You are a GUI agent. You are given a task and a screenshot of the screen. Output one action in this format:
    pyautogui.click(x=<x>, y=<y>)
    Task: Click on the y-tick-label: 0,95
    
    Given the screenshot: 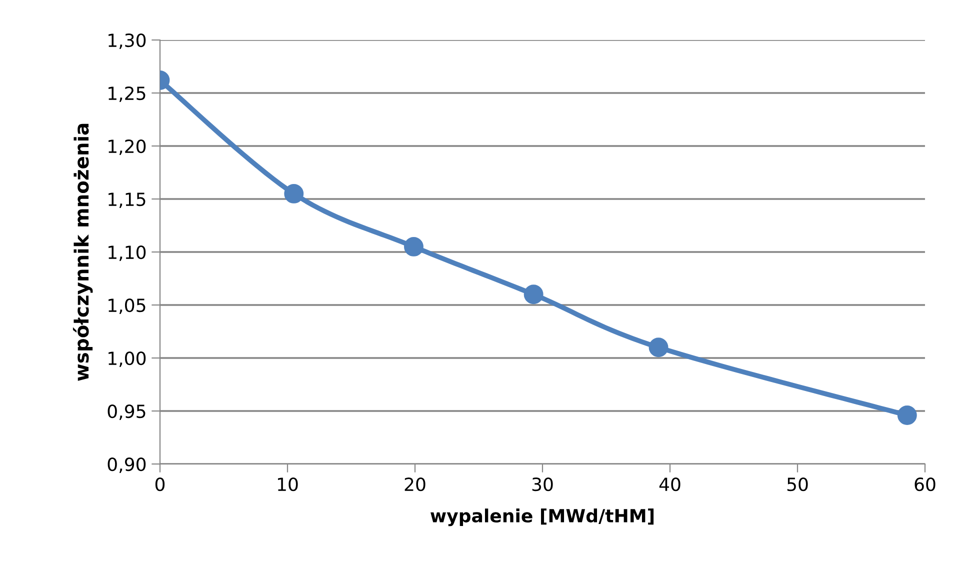 What is the action you would take?
    pyautogui.click(x=127, y=412)
    